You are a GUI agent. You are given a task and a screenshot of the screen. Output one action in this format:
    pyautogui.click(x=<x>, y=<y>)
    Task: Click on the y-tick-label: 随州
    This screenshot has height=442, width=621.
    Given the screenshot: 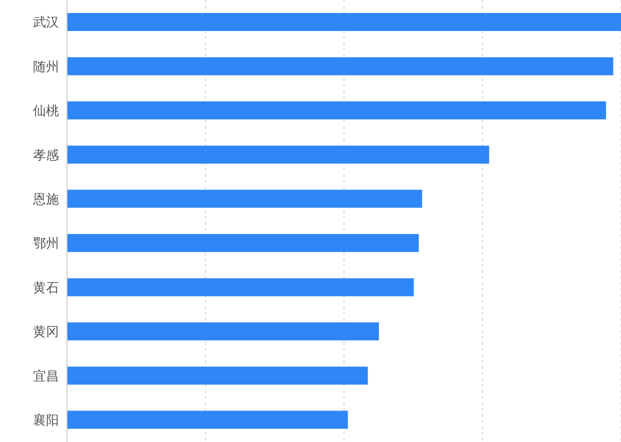 What is the action you would take?
    pyautogui.click(x=46, y=67)
    